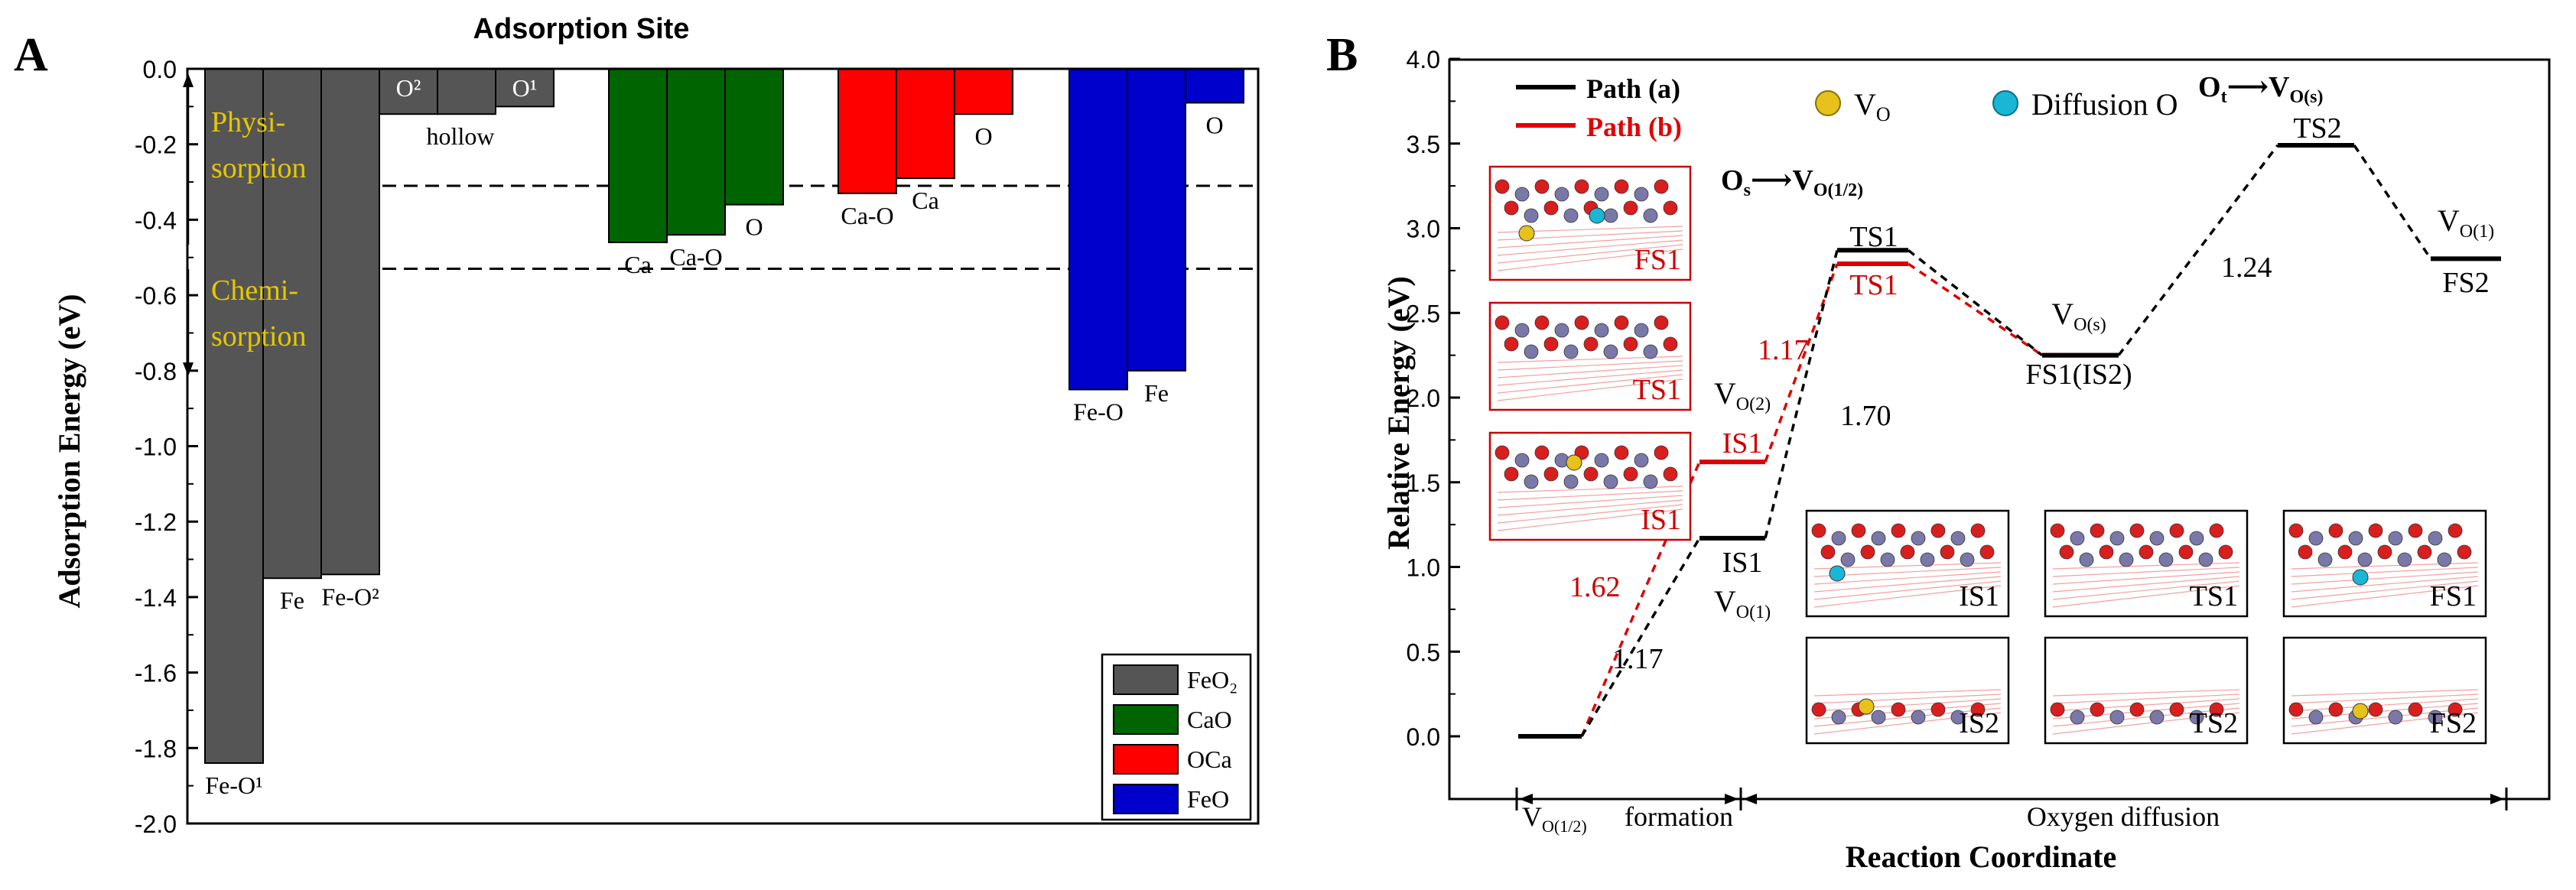 Image resolution: width=2576 pixels, height=890 pixels. What do you see at coordinates (1423, 229) in the screenshot?
I see `y-tick-label-b: 3.0` at bounding box center [1423, 229].